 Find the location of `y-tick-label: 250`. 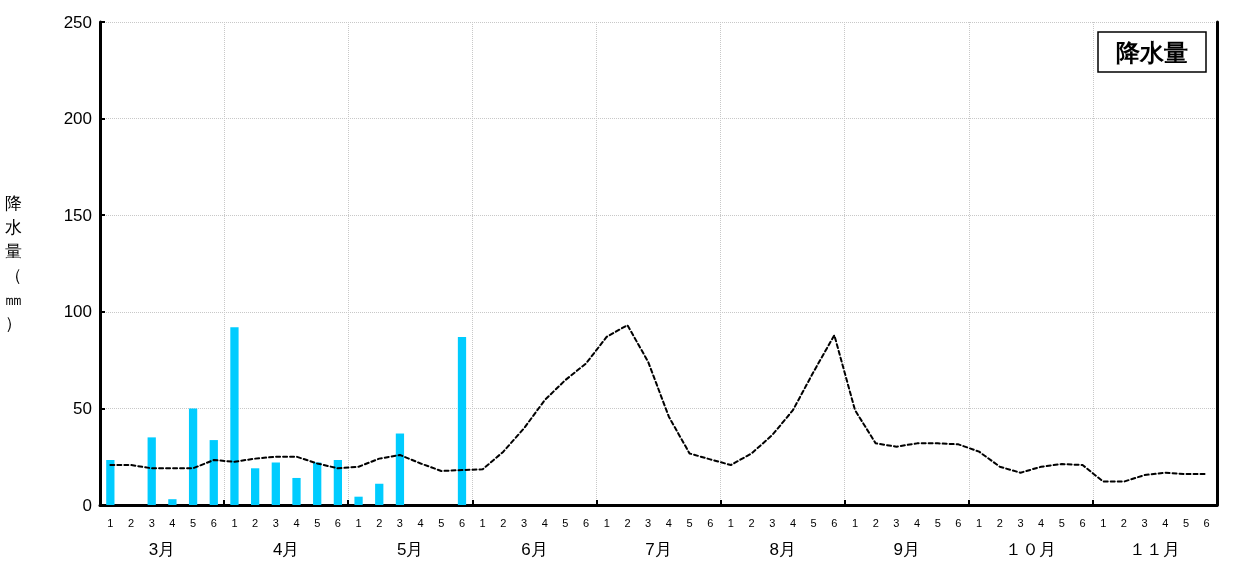

y-tick-label: 250 is located at coordinates (77, 22).